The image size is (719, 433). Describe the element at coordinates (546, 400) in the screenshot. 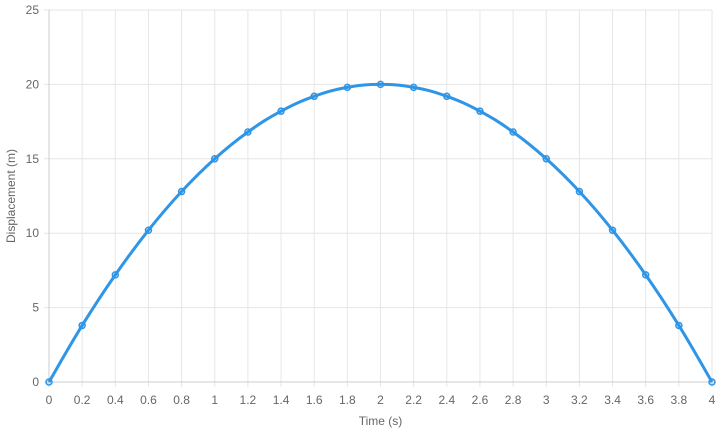

I see `x-tick-label: 3` at that location.